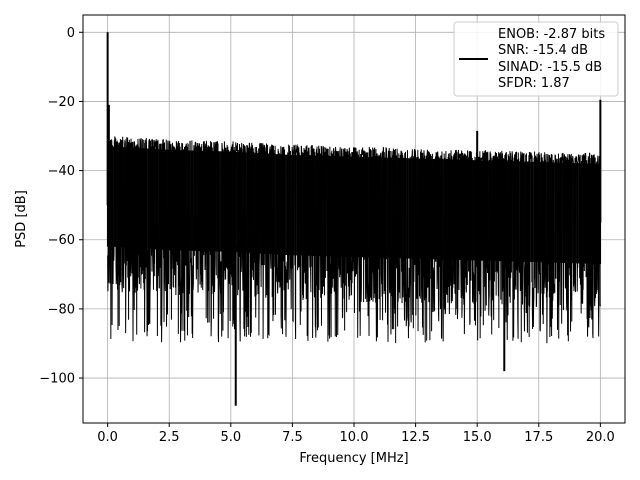 The width and height of the screenshot is (640, 480). What do you see at coordinates (292, 437) in the screenshot?
I see `x-tick-label: 7.5` at bounding box center [292, 437].